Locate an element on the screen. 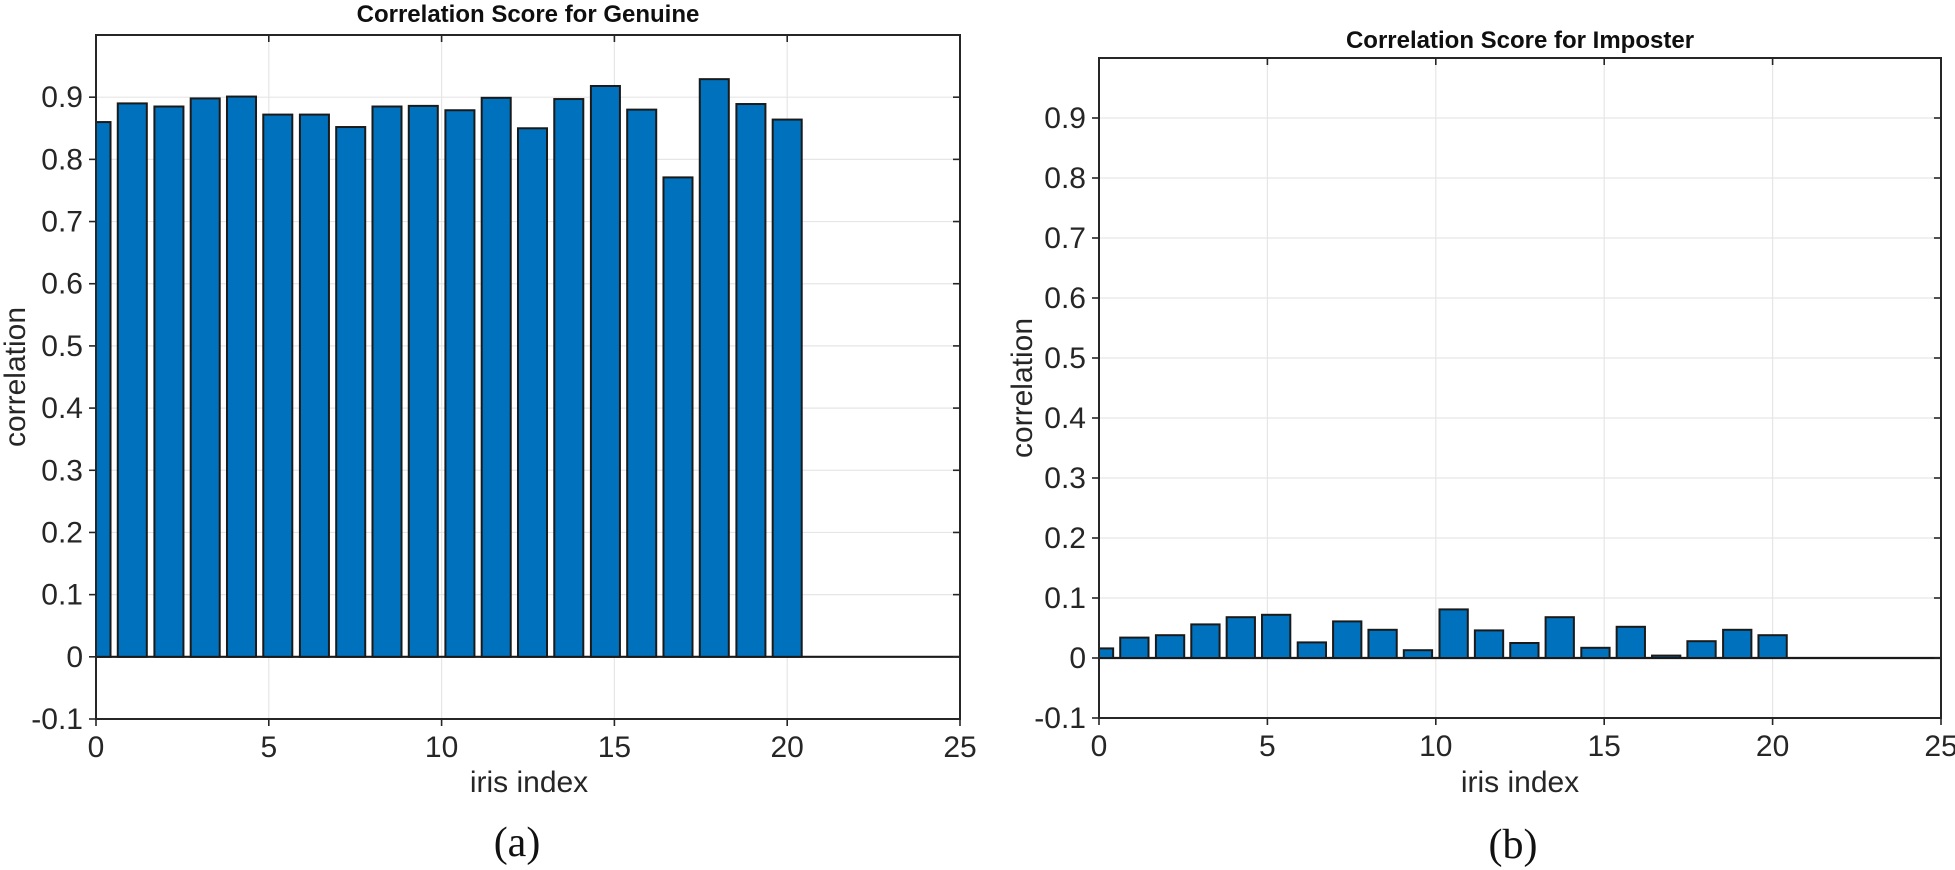 Image resolution: width=1955 pixels, height=870 pixels. imposter-y-tick-label: 0.6 is located at coordinates (1065, 298).